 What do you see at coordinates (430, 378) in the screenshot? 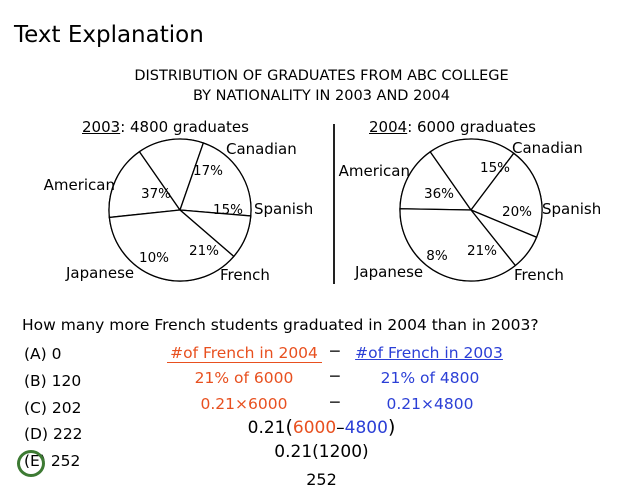
I see `solution-row2-right: 21% of 4800` at bounding box center [430, 378].